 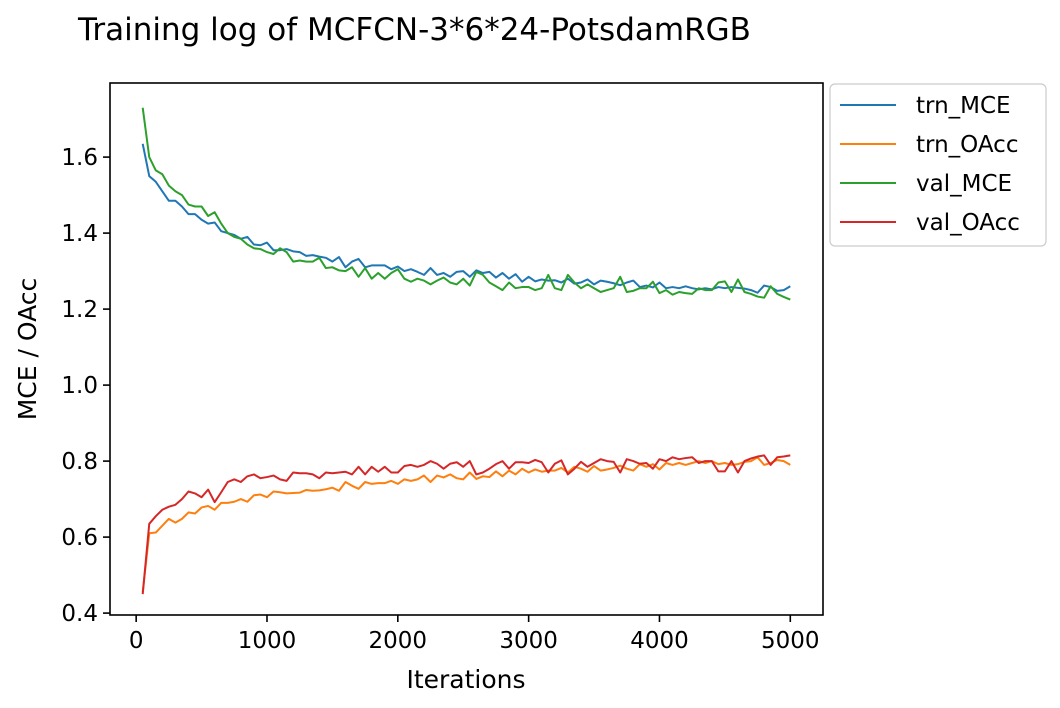 I want to click on x-tick-label: 0, so click(x=136, y=641).